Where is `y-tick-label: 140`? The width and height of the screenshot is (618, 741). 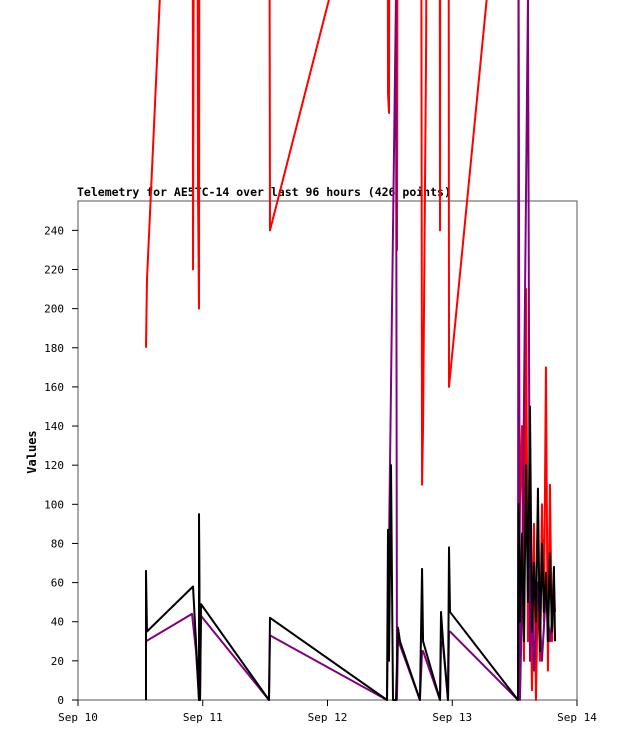
y-tick-label: 140 is located at coordinates (54, 426).